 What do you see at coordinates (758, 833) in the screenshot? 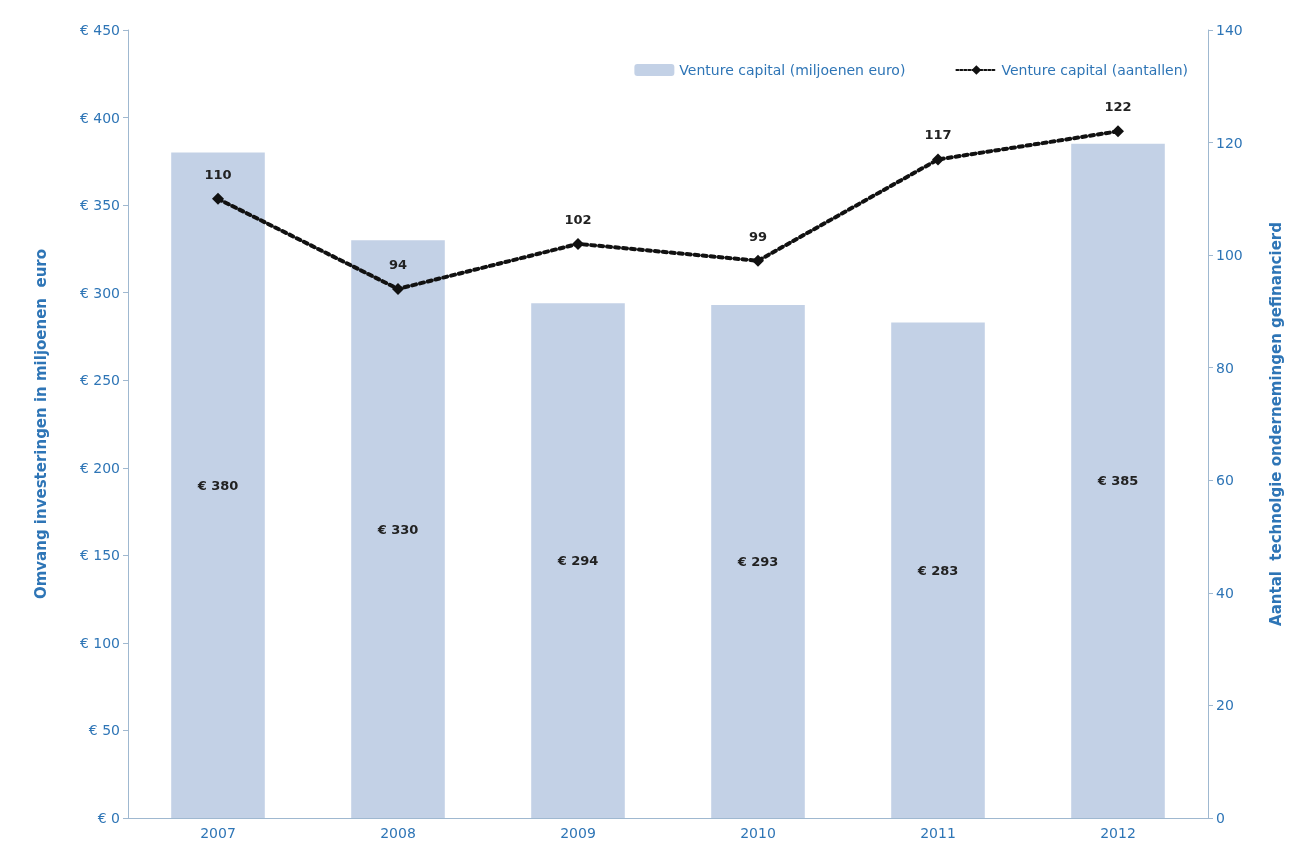
I see `x-tick-label: 2010` at bounding box center [758, 833].